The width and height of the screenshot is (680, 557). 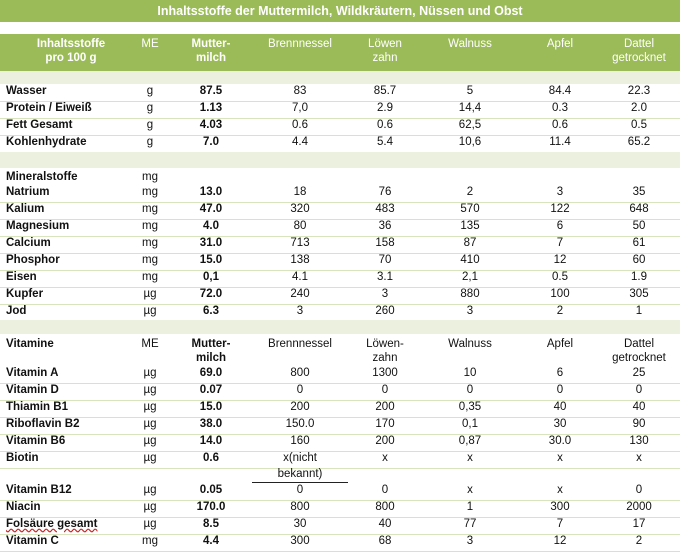 What do you see at coordinates (211, 243) in the screenshot?
I see `table-cell: 31.0` at bounding box center [211, 243].